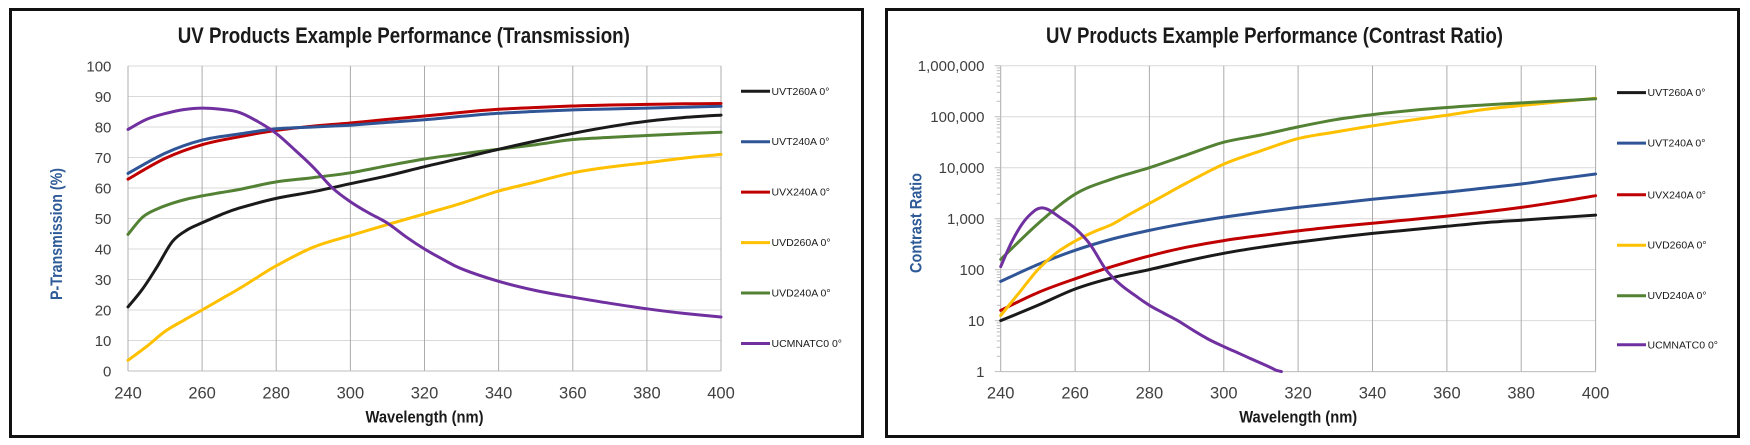  What do you see at coordinates (103, 158) in the screenshot?
I see `svg-text: 70` at bounding box center [103, 158].